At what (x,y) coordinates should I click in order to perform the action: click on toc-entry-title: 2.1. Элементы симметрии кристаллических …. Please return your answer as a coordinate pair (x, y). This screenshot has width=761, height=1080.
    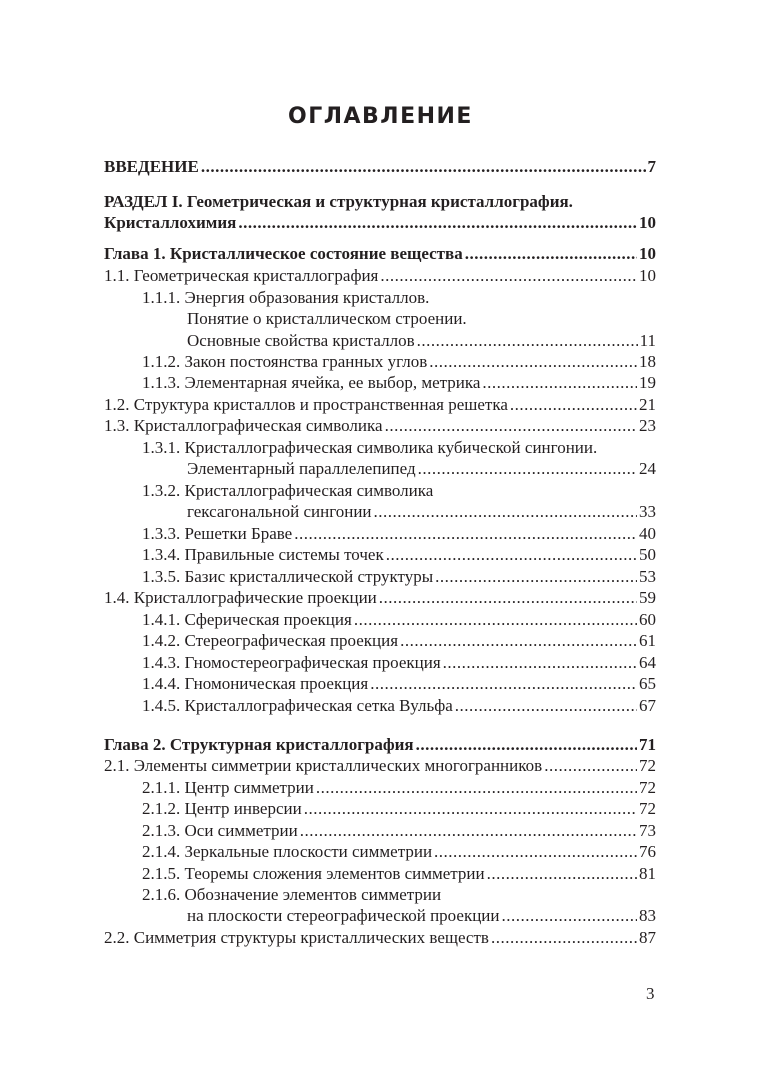
    Looking at the image, I should click on (323, 765).